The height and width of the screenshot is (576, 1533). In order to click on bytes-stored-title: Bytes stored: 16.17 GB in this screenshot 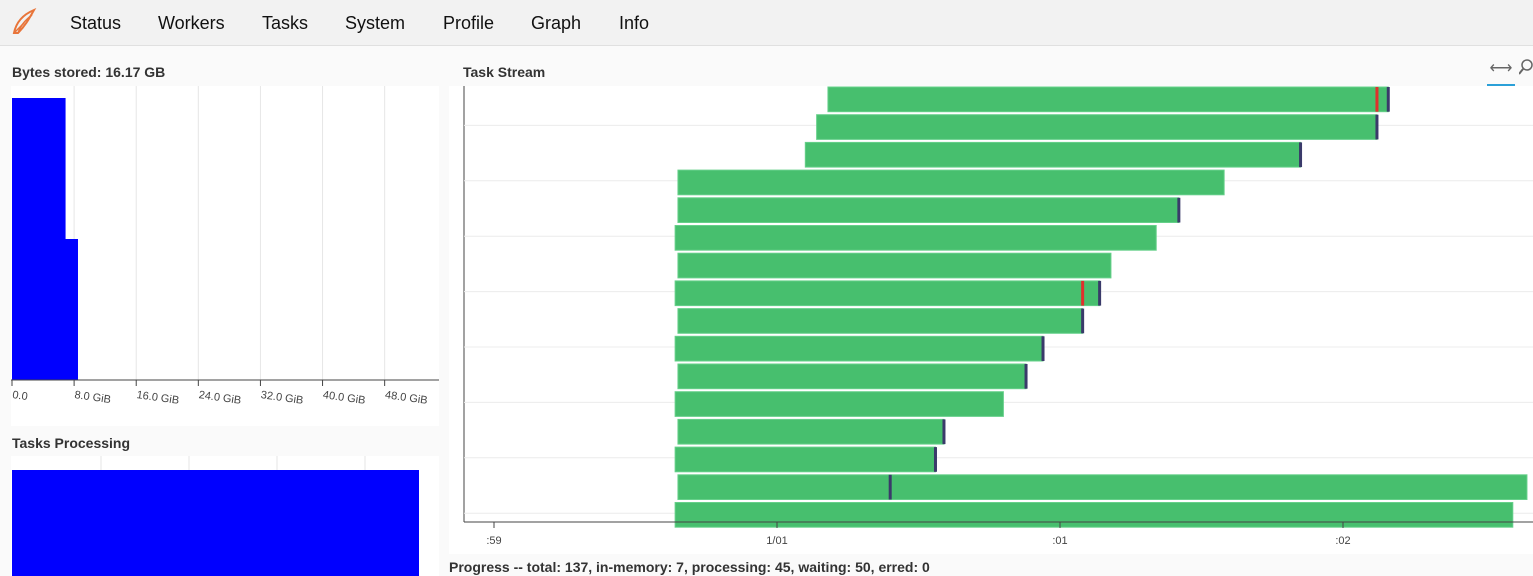, I will do `click(89, 72)`.